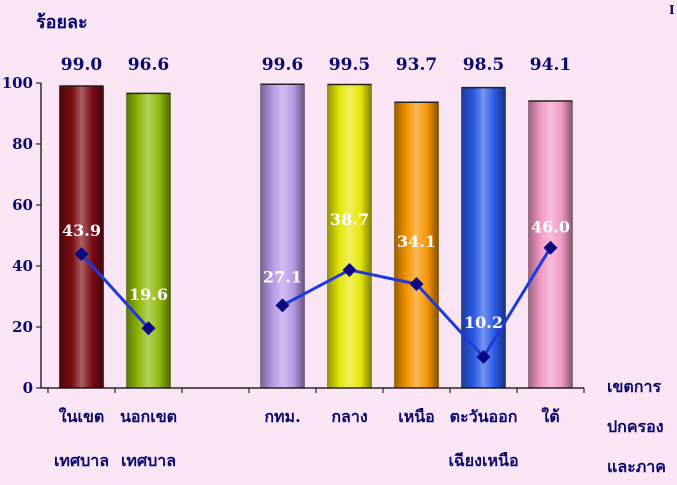 The image size is (677, 485). I want to click on x-tick-label: ใต้, so click(550, 416).